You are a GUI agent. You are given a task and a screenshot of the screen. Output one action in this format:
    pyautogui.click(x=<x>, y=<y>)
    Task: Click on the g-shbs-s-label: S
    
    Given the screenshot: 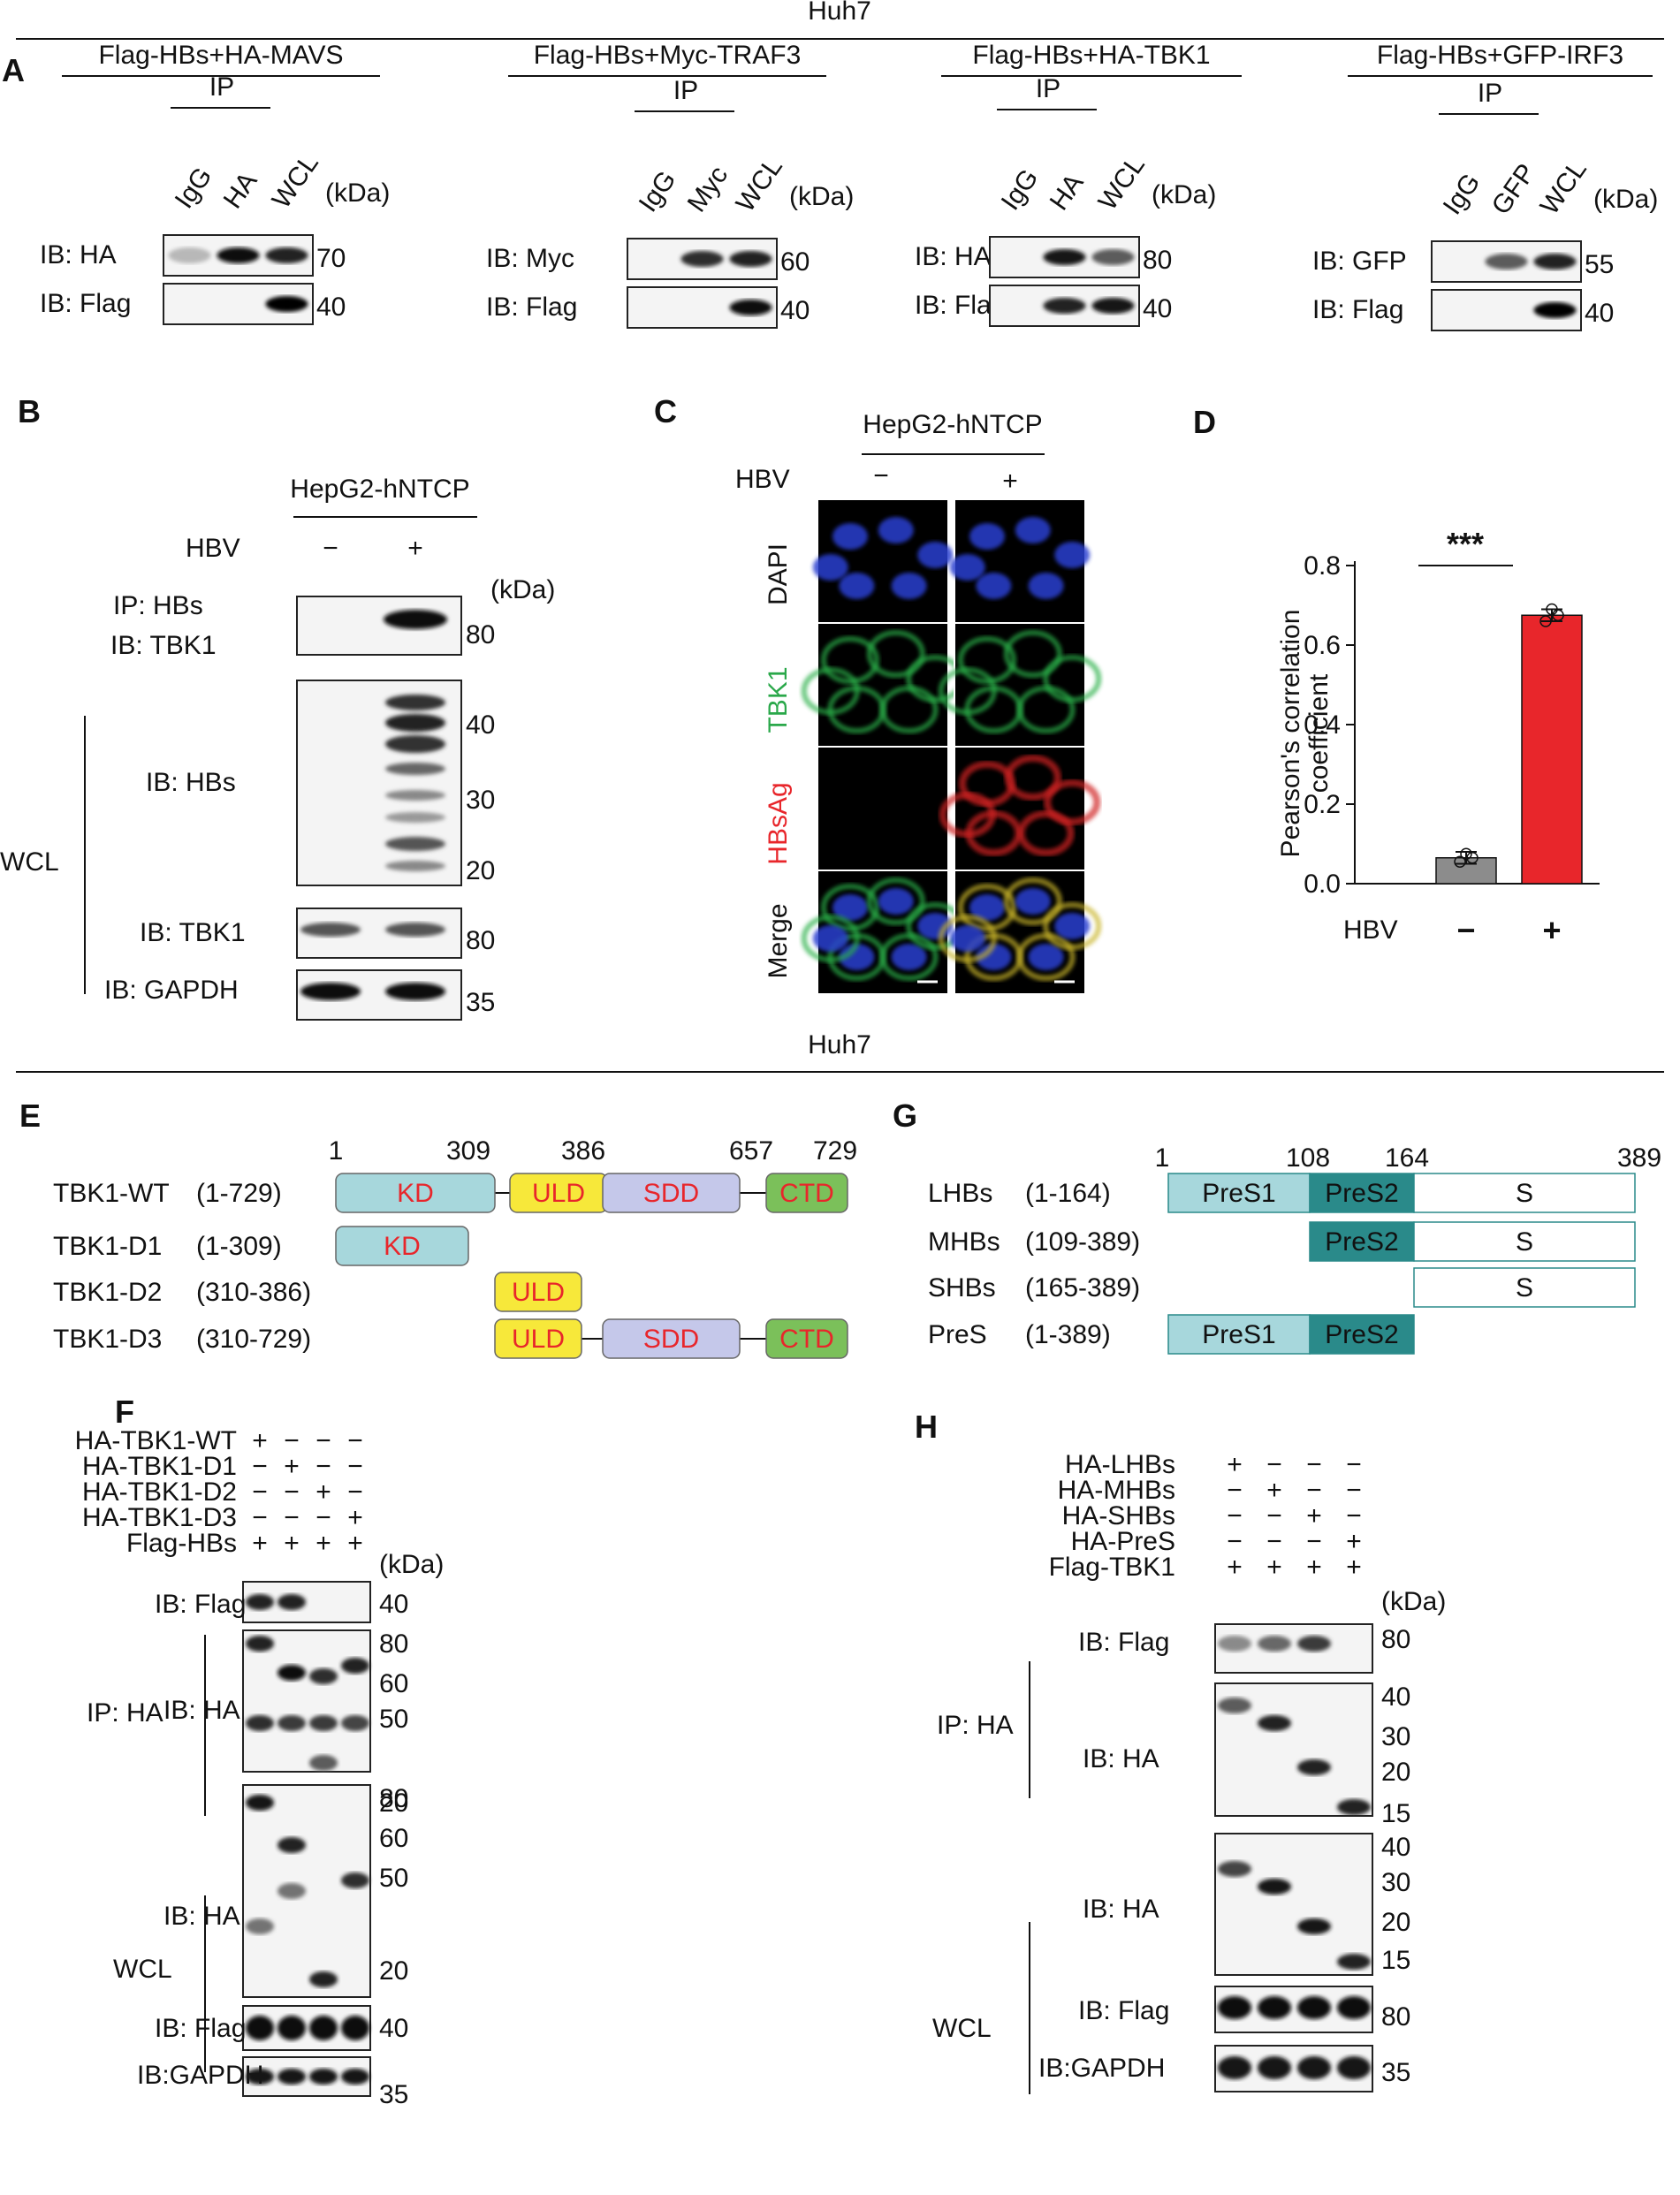 What is the action you would take?
    pyautogui.click(x=1524, y=1288)
    